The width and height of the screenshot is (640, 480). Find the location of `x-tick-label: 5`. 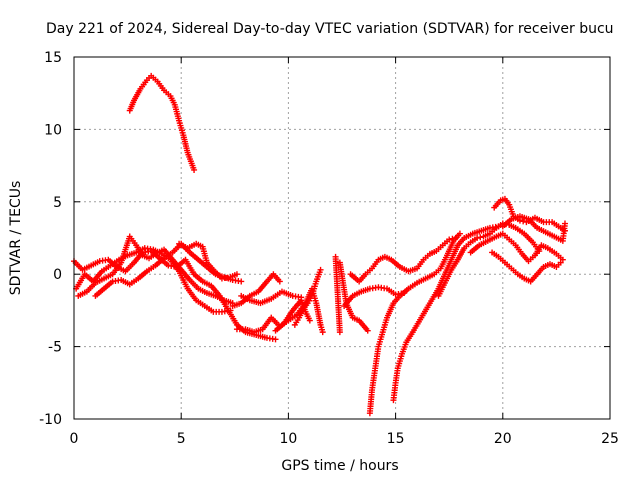

x-tick-label: 5 is located at coordinates (181, 439).